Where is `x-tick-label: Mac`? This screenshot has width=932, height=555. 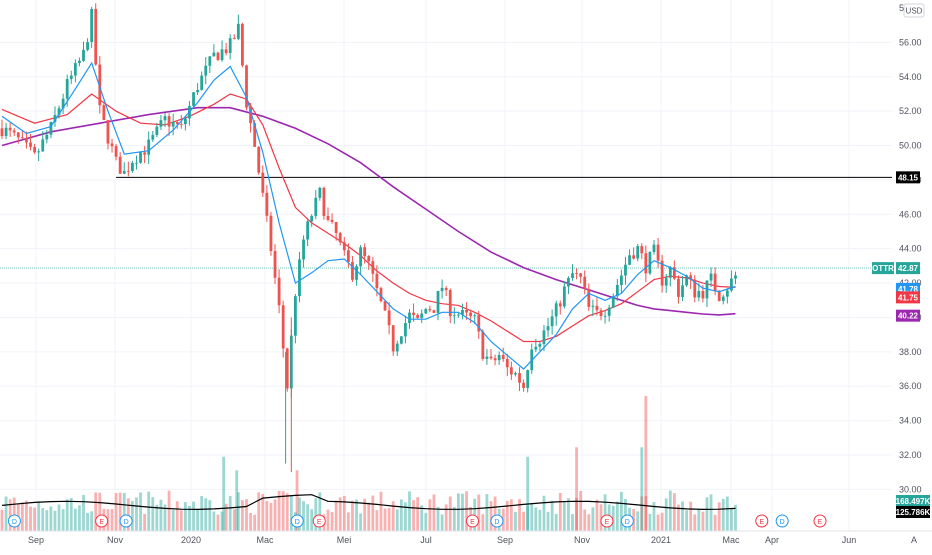
x-tick-label: Mac is located at coordinates (265, 540).